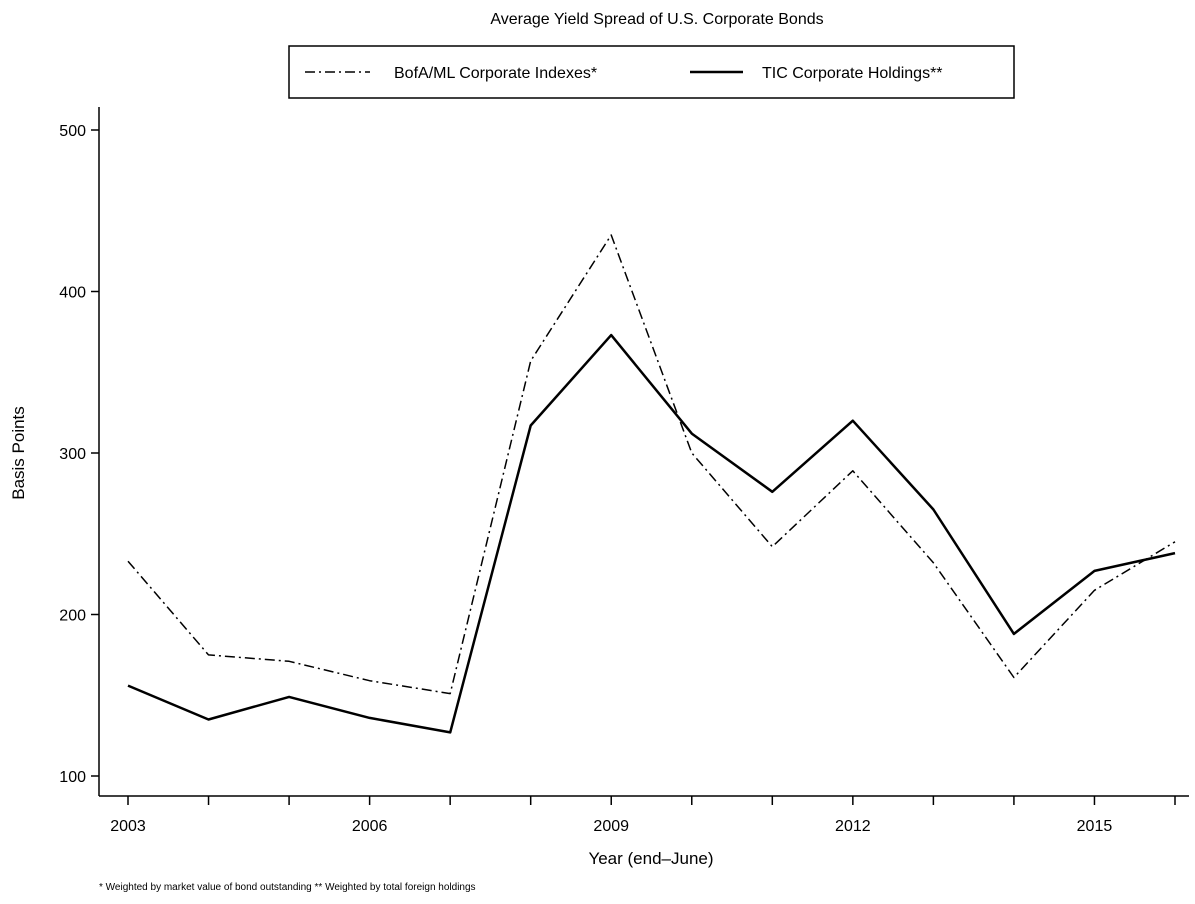  I want to click on y-tick-label-200: 200, so click(72, 616).